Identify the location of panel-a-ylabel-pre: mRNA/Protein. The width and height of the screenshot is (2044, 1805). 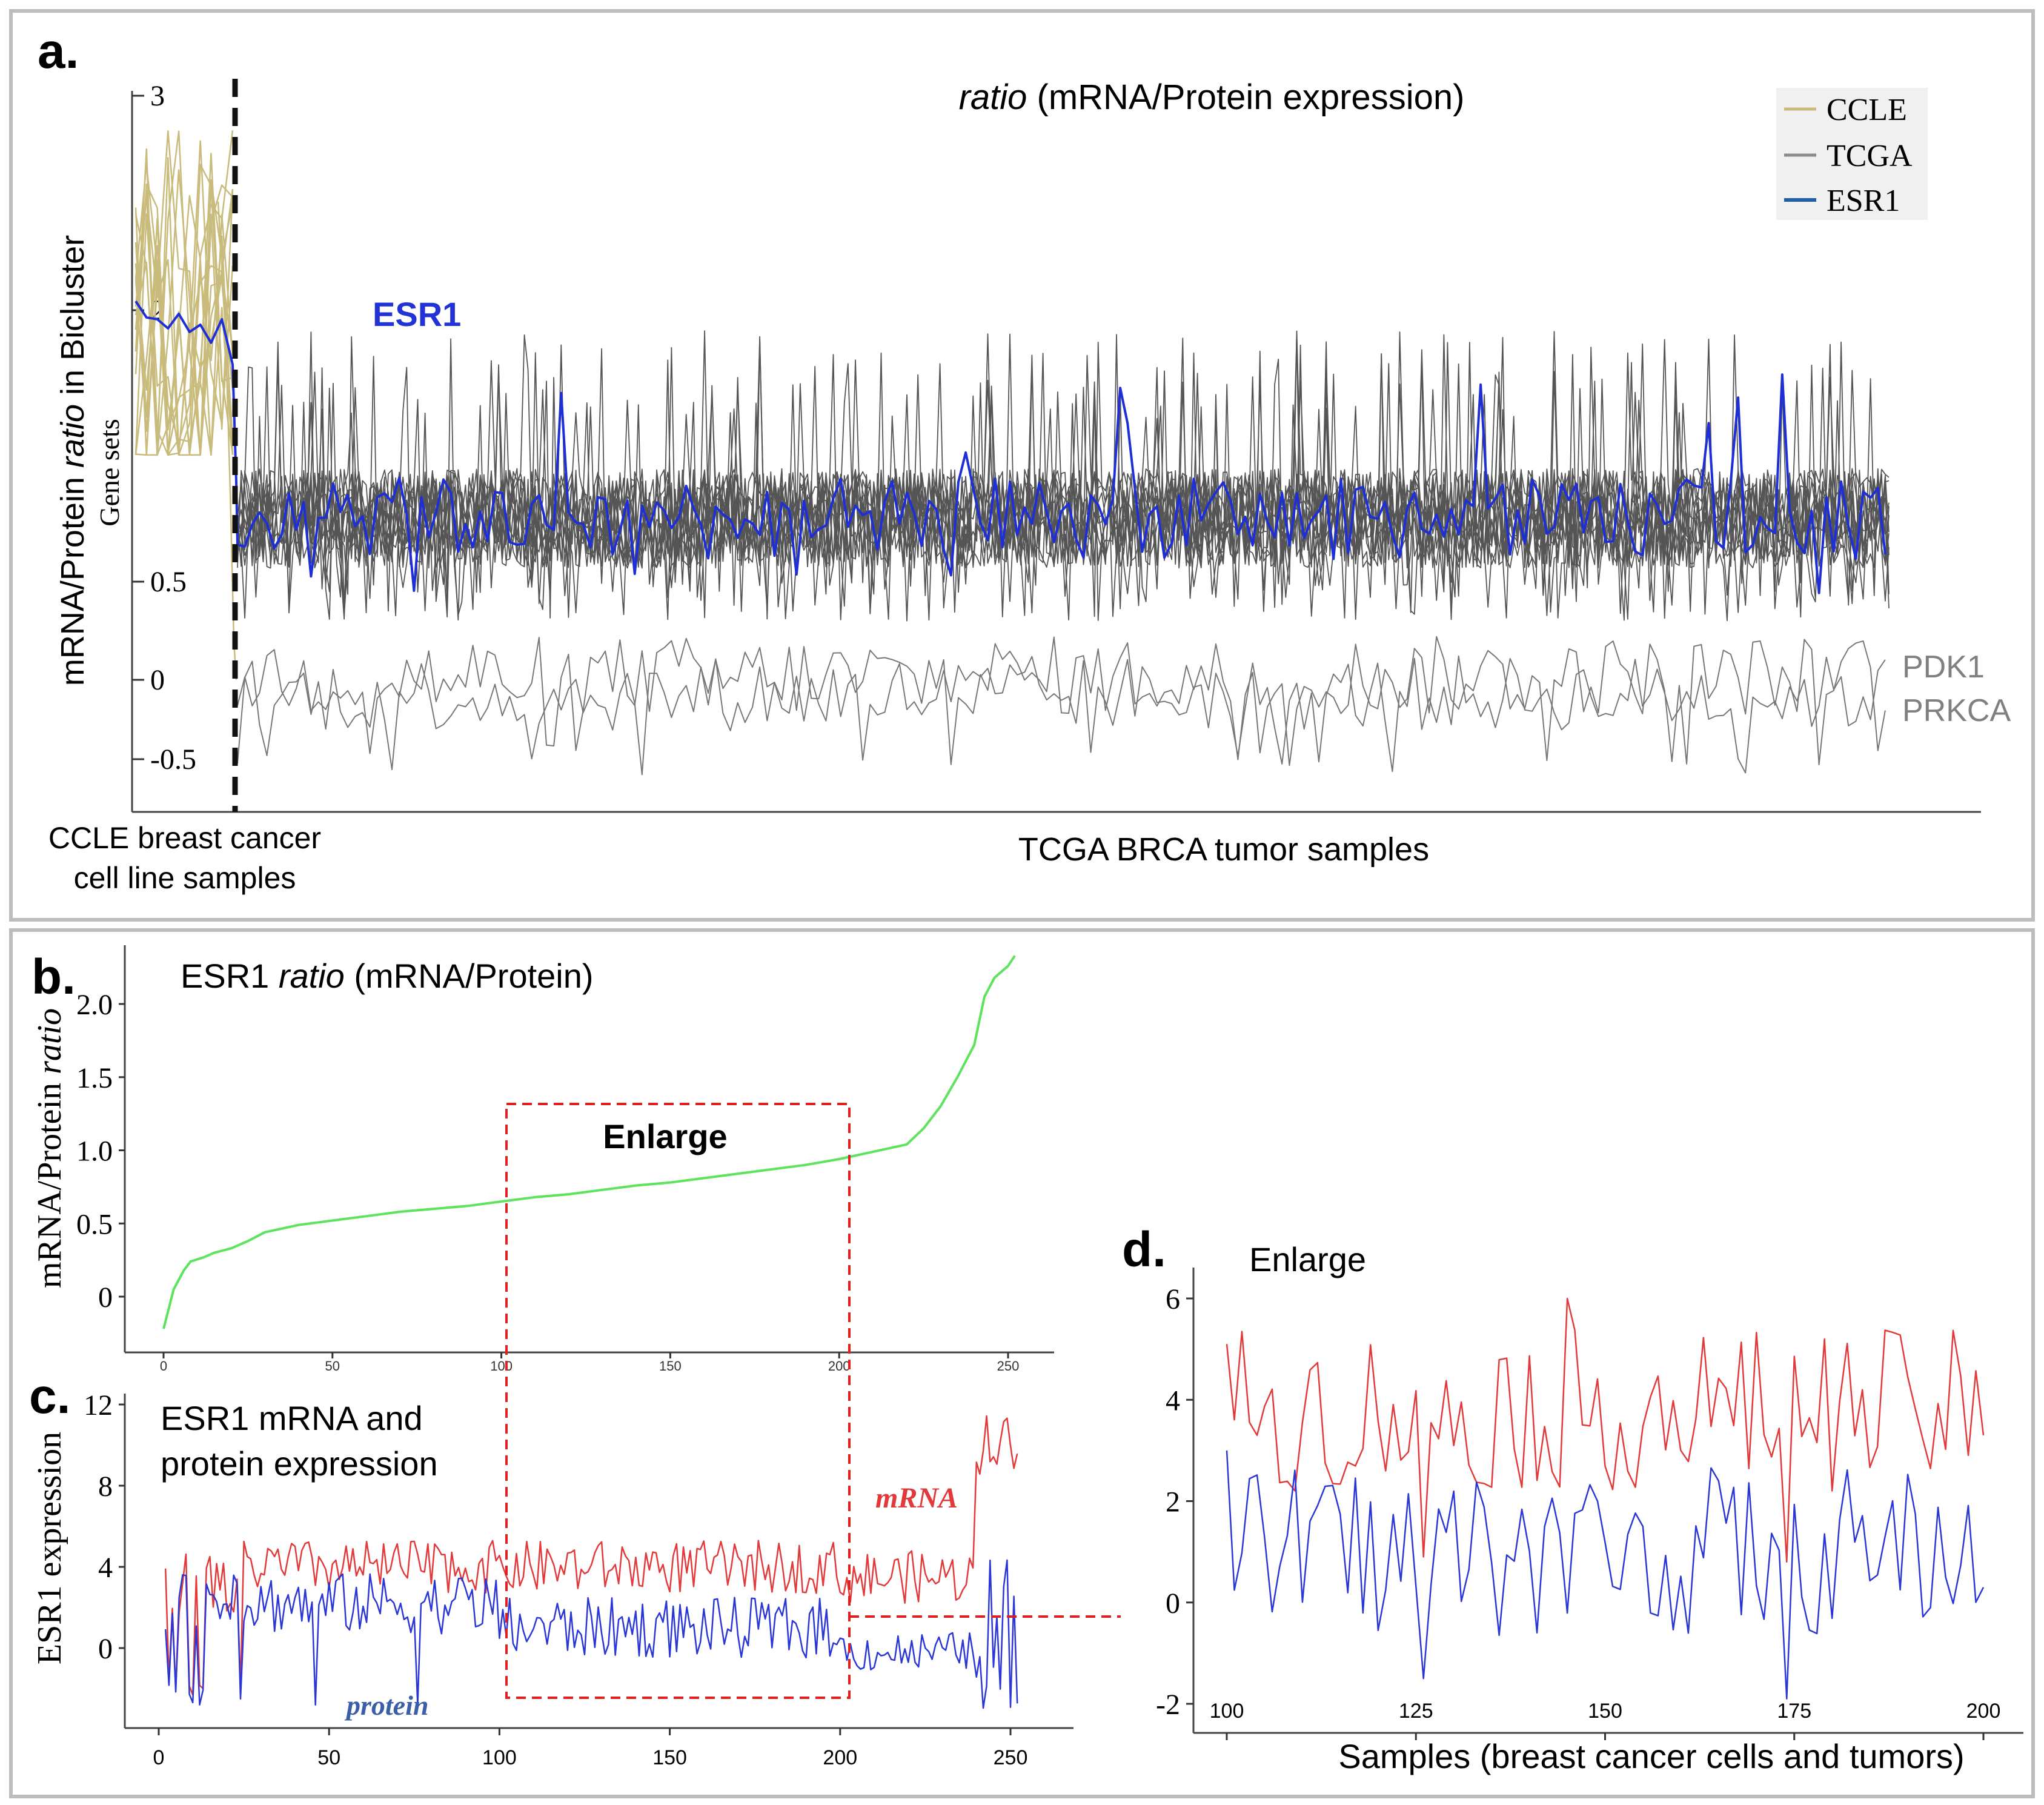
(73, 577).